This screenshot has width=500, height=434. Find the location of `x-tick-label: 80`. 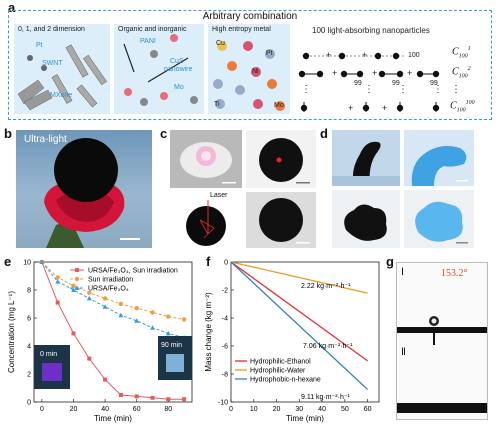

x-tick-label: 80 is located at coordinates (168, 409).